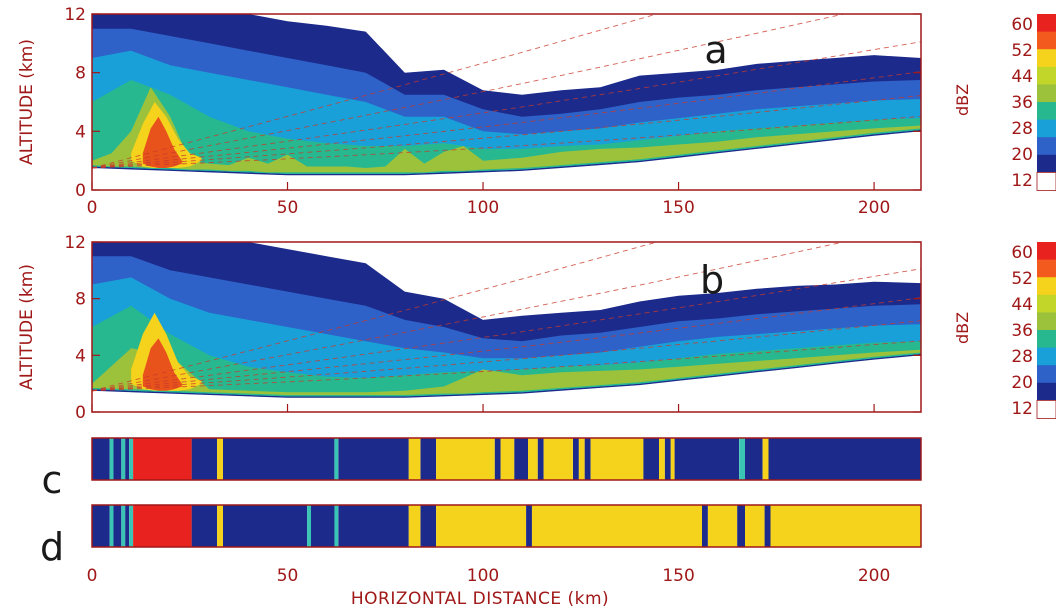  Describe the element at coordinates (1022, 103) in the screenshot. I see `colorbar-a-tick-labels: 12 20 28 36 44 52 60` at that location.